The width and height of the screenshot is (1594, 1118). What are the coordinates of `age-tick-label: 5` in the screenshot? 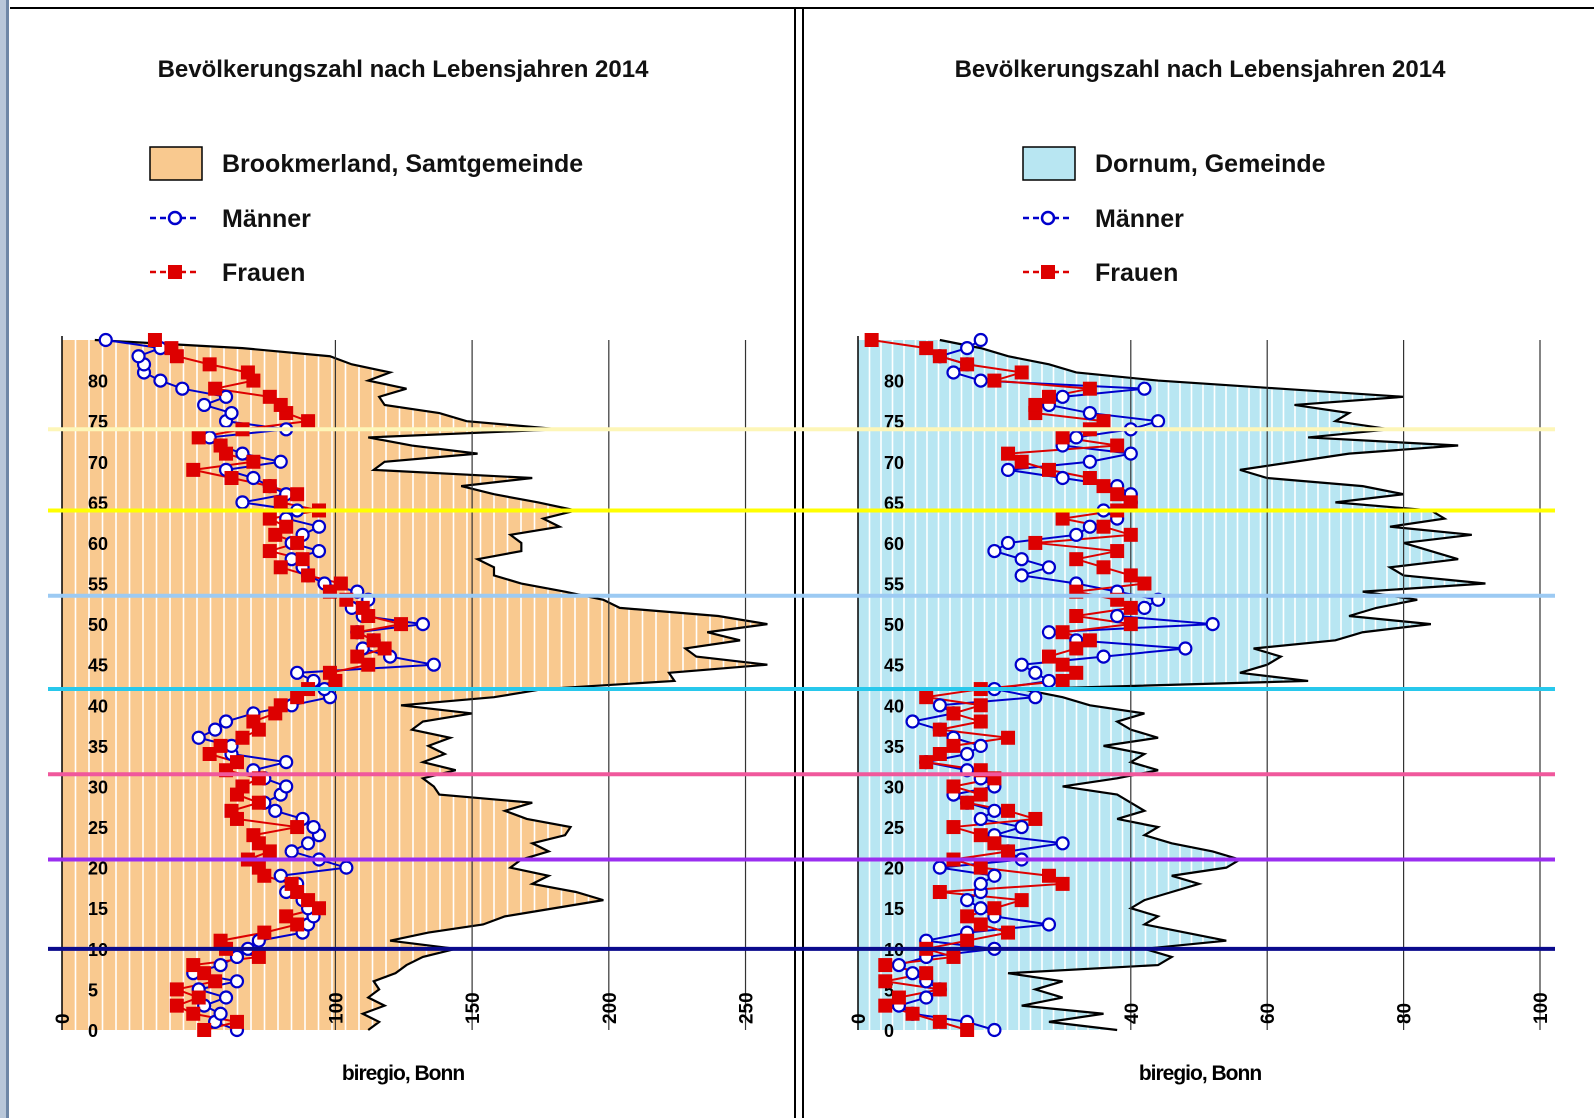 It's located at (889, 990).